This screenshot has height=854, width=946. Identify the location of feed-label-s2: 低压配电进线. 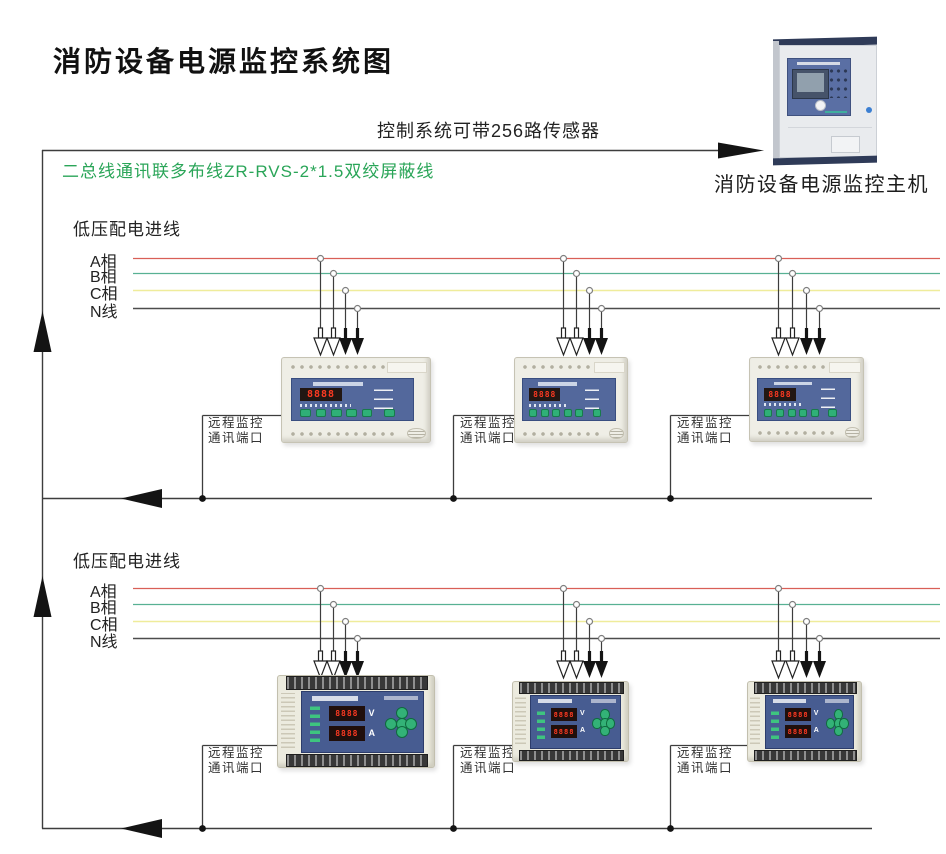
(127, 561).